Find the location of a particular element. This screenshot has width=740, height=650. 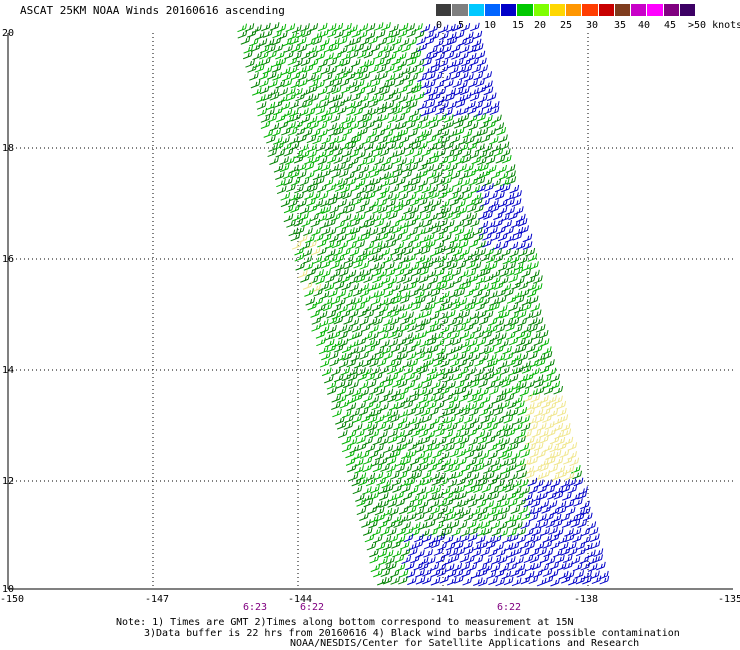

colorbar-label: 35 is located at coordinates (620, 25).